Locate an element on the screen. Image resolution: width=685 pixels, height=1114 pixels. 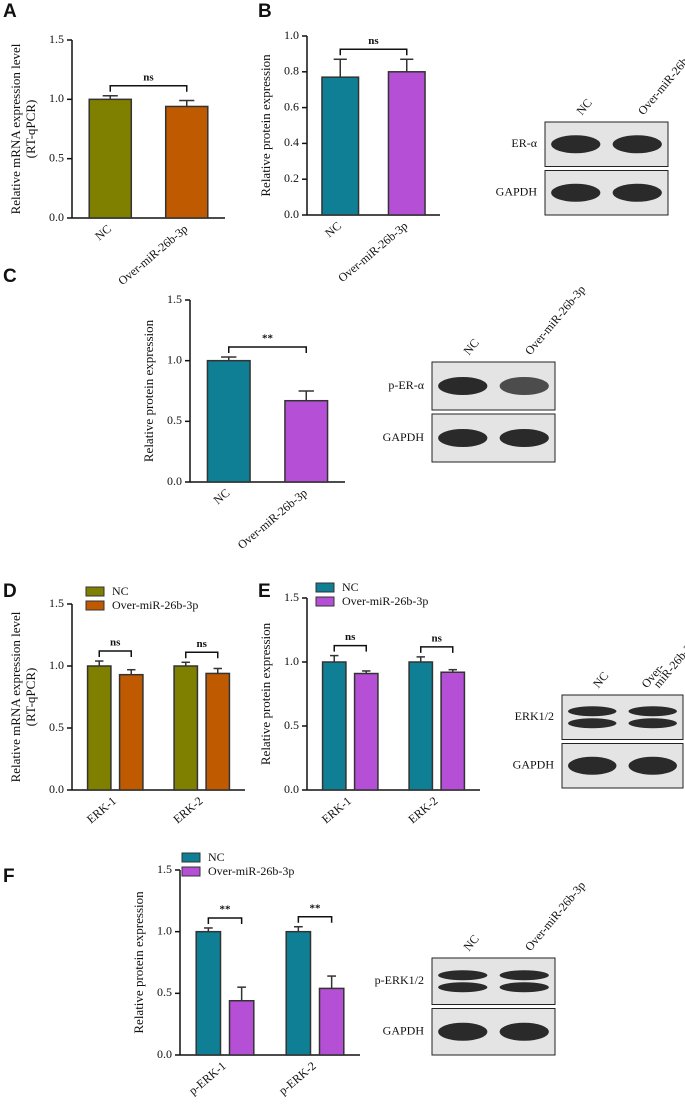
blot-row-label: ER-α is located at coordinates (524, 143).